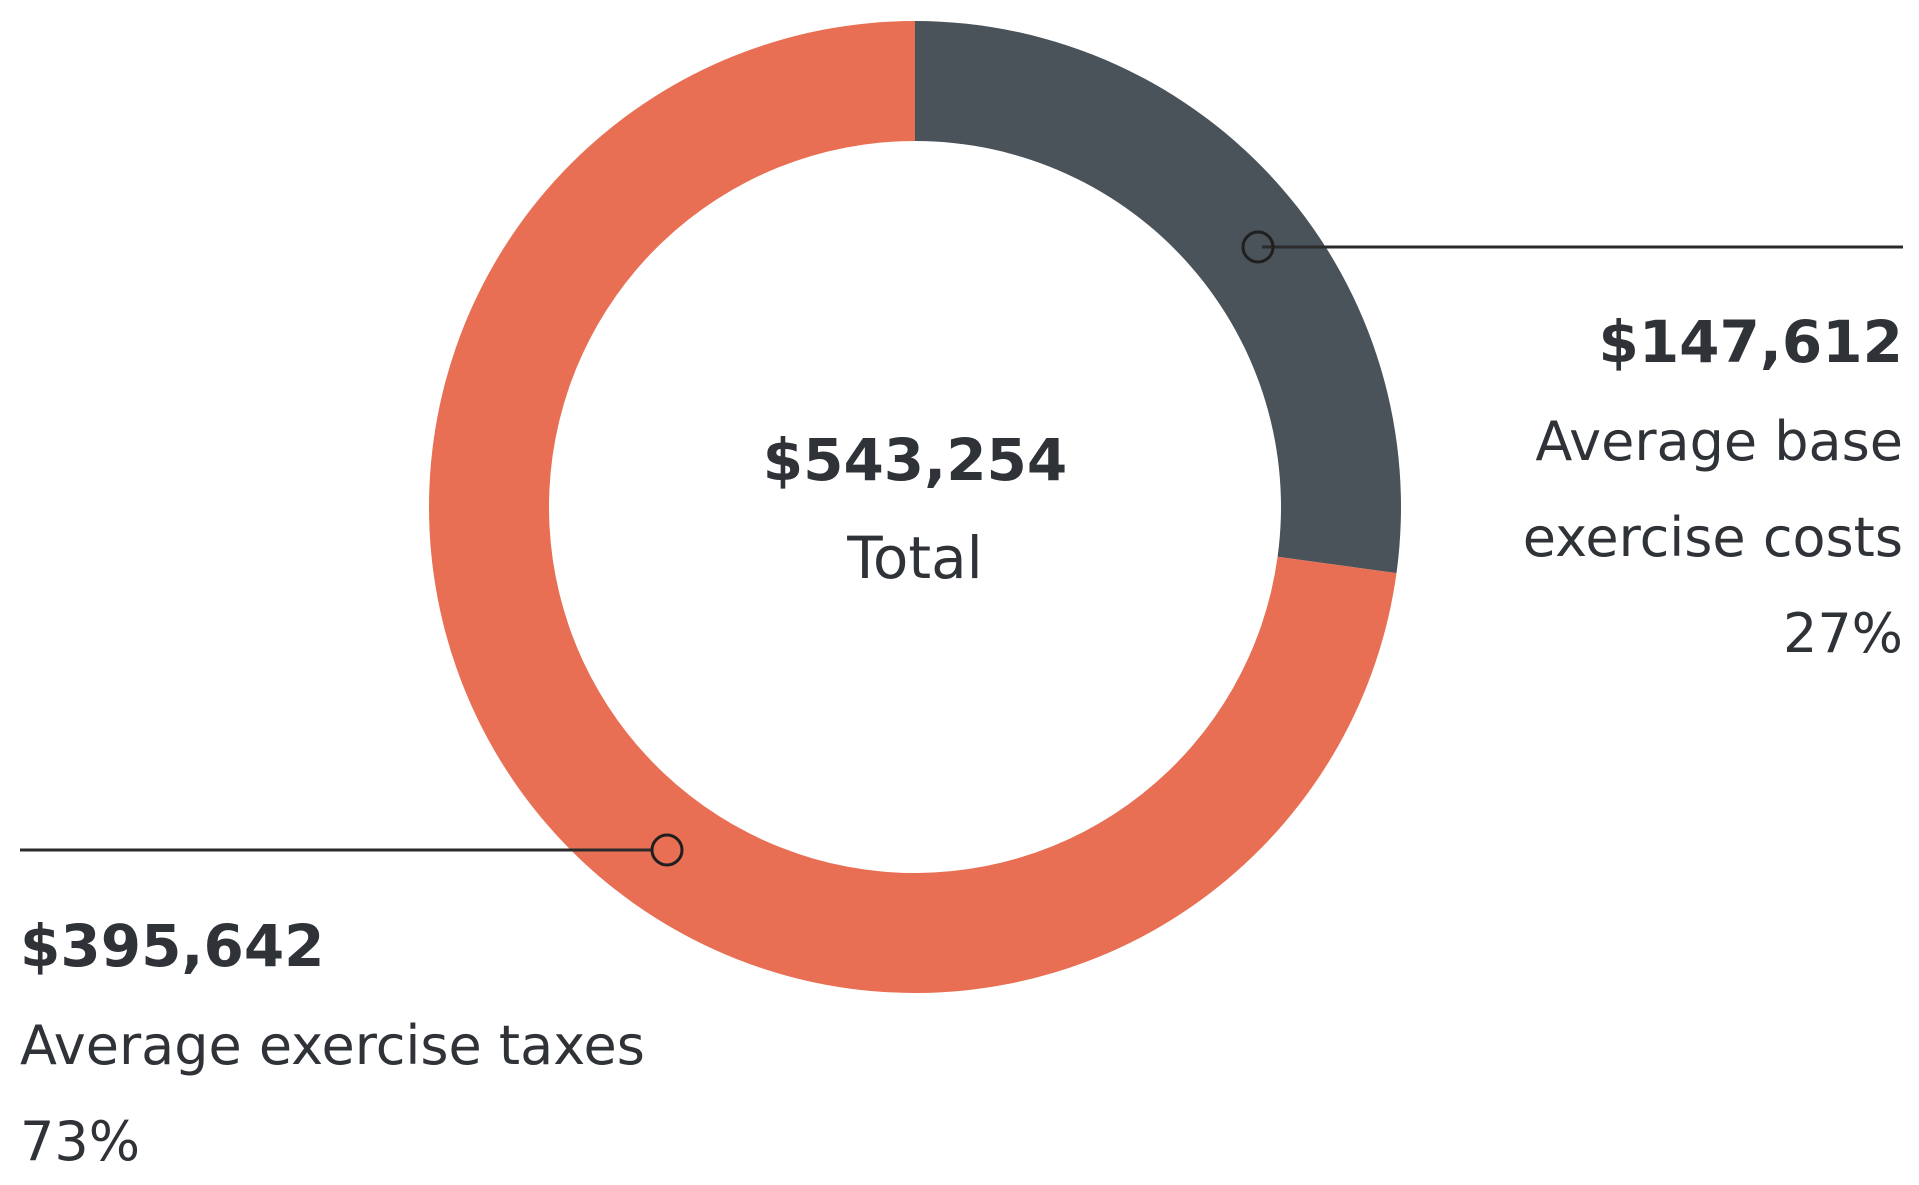 The height and width of the screenshot is (1185, 1919). I want to click on callout-base-value: $147,612, so click(1750, 342).